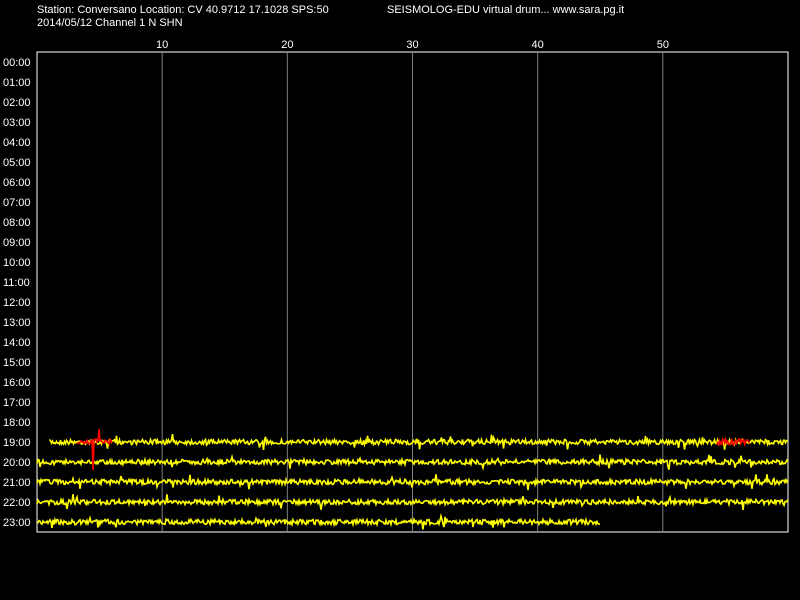 The image size is (800, 600). Describe the element at coordinates (17, 183) in the screenshot. I see `hour-label-0600: 06:00` at that location.